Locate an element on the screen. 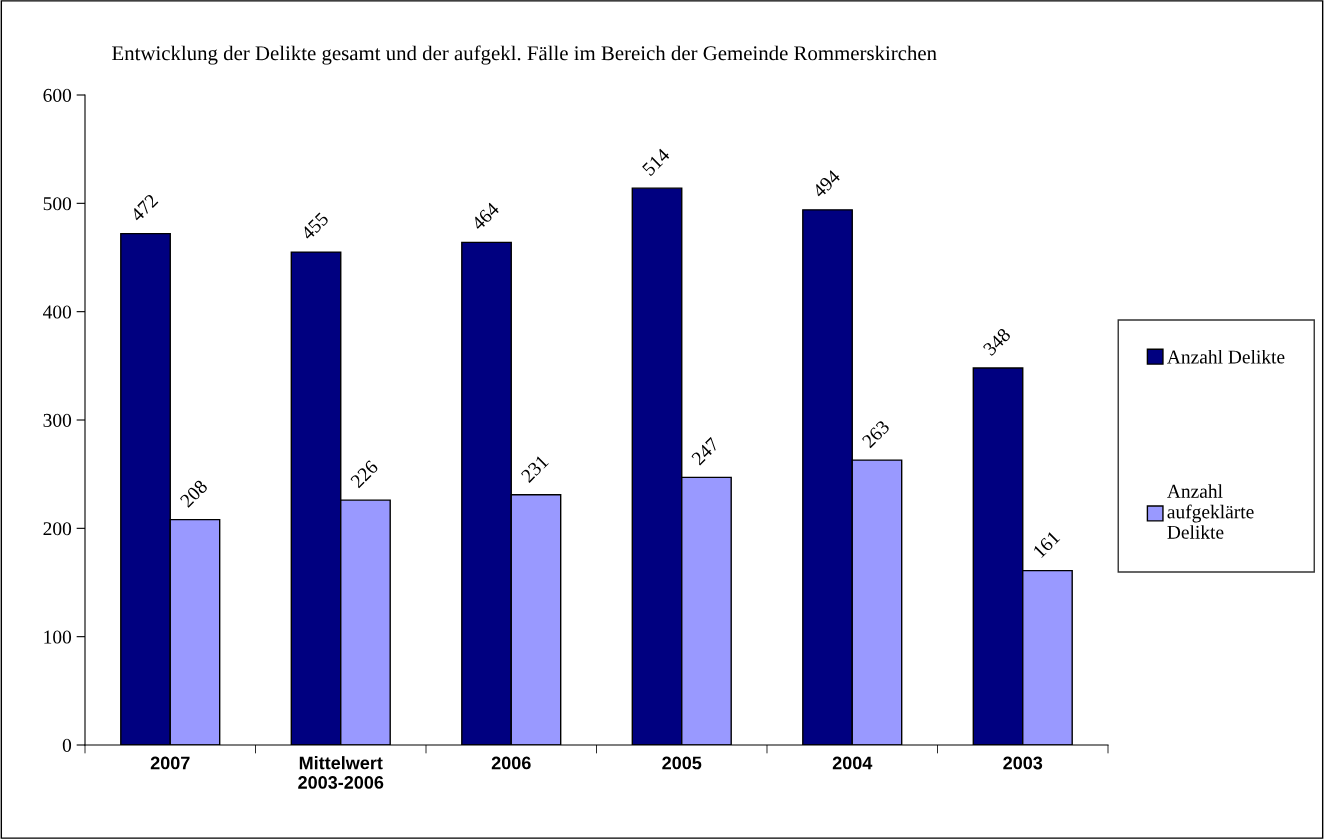  x-tick-label: 2003 is located at coordinates (1023, 763).